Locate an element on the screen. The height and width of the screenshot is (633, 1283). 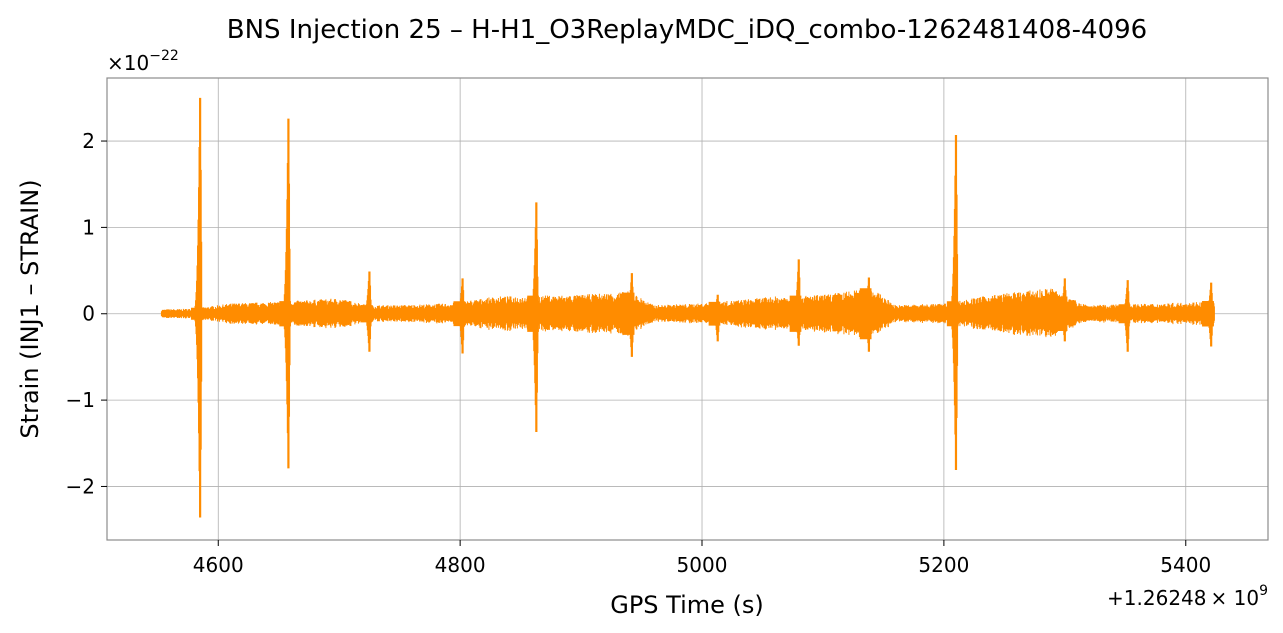
x-tick-label: 4600 is located at coordinates (218, 565).